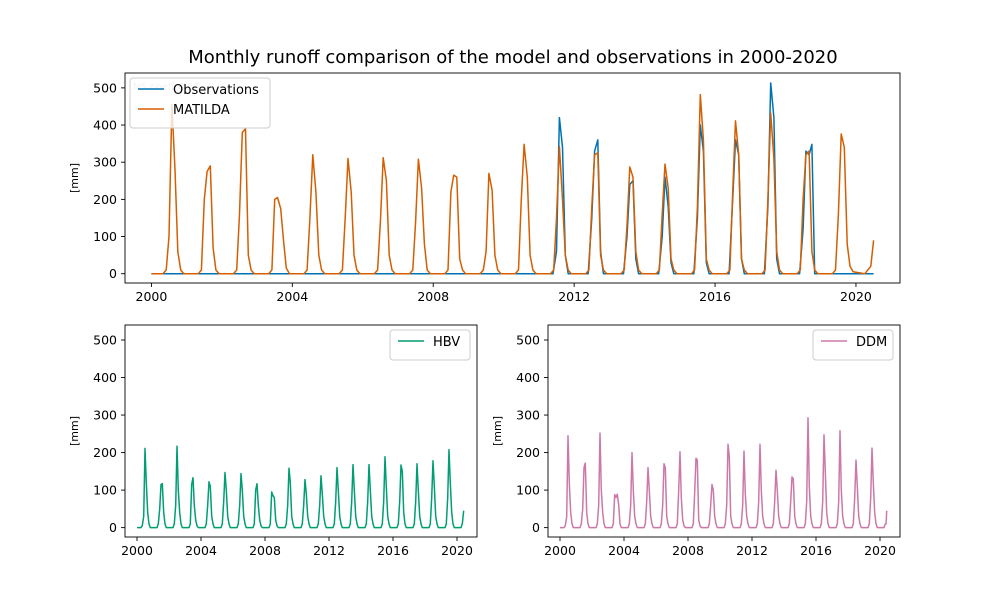 Image resolution: width=1000 pixels, height=600 pixels. What do you see at coordinates (724, 472) in the screenshot?
I see `series-line-ddm` at bounding box center [724, 472].